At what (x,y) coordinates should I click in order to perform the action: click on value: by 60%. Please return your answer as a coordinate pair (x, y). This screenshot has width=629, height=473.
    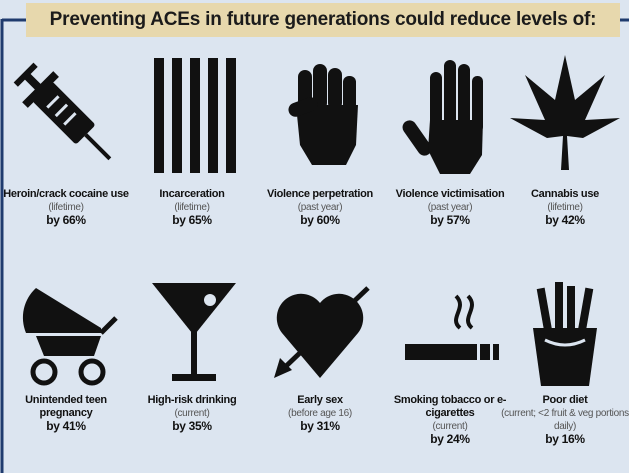
    Looking at the image, I should click on (320, 220).